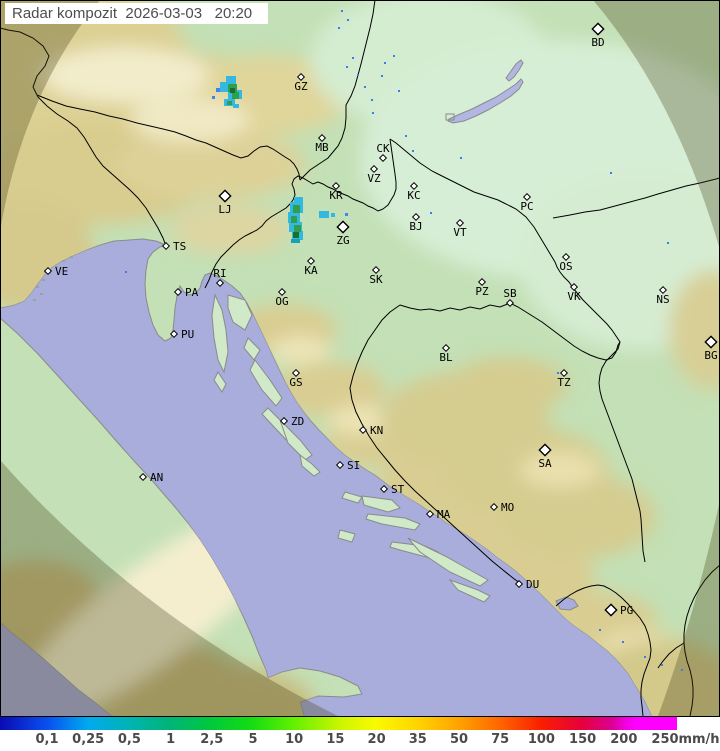 The image size is (720, 751). What do you see at coordinates (336, 195) in the screenshot?
I see `city-label: KR` at bounding box center [336, 195].